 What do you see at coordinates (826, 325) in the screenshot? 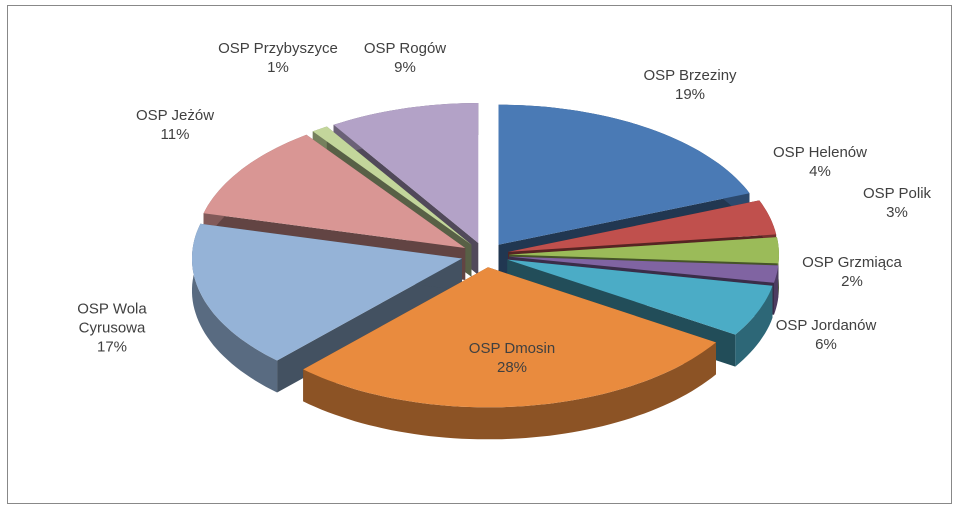
I see `category-label: OSP Jordanów` at bounding box center [826, 325].